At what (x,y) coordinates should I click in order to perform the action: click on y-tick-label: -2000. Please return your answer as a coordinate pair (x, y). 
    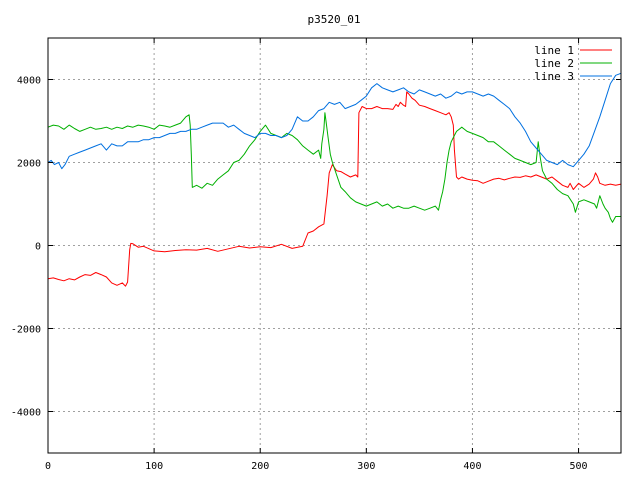
    Looking at the image, I should click on (26, 330).